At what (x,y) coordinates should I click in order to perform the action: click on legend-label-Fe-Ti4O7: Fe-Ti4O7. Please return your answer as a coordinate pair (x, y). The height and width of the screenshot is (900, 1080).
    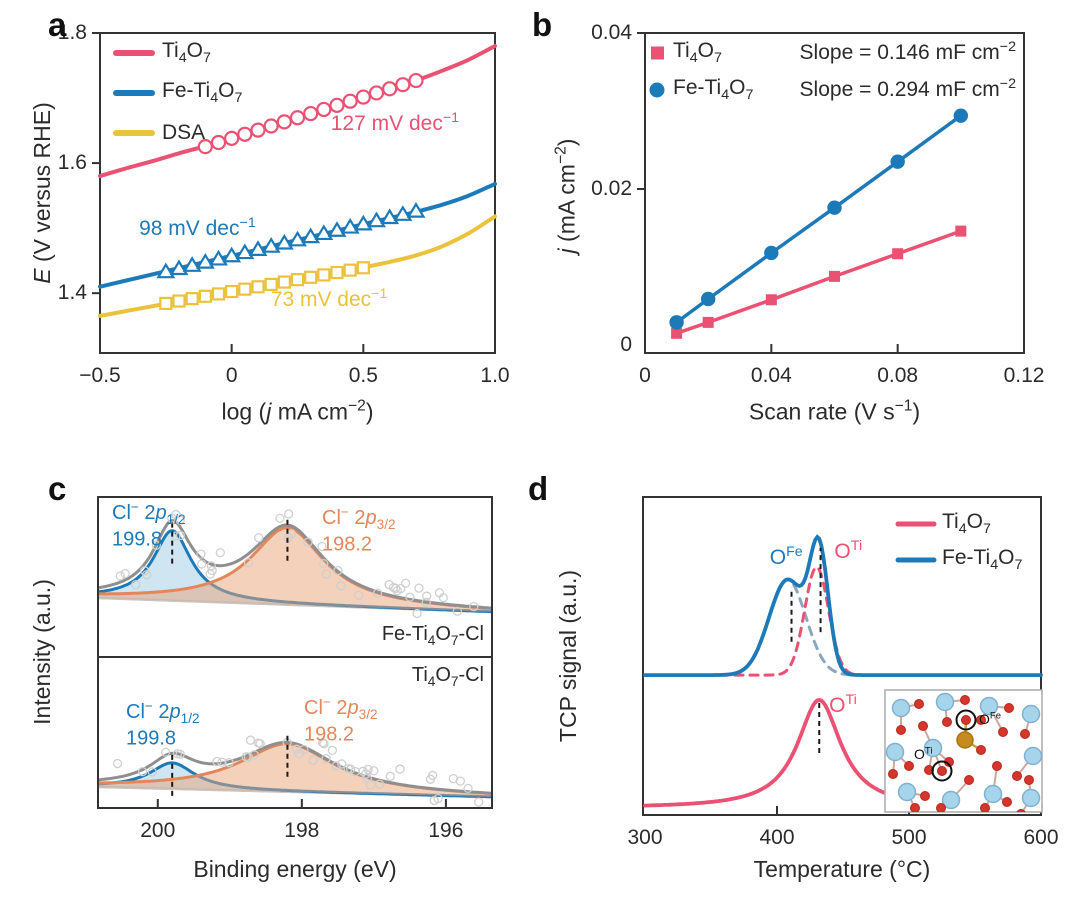
    Looking at the image, I should click on (713, 89).